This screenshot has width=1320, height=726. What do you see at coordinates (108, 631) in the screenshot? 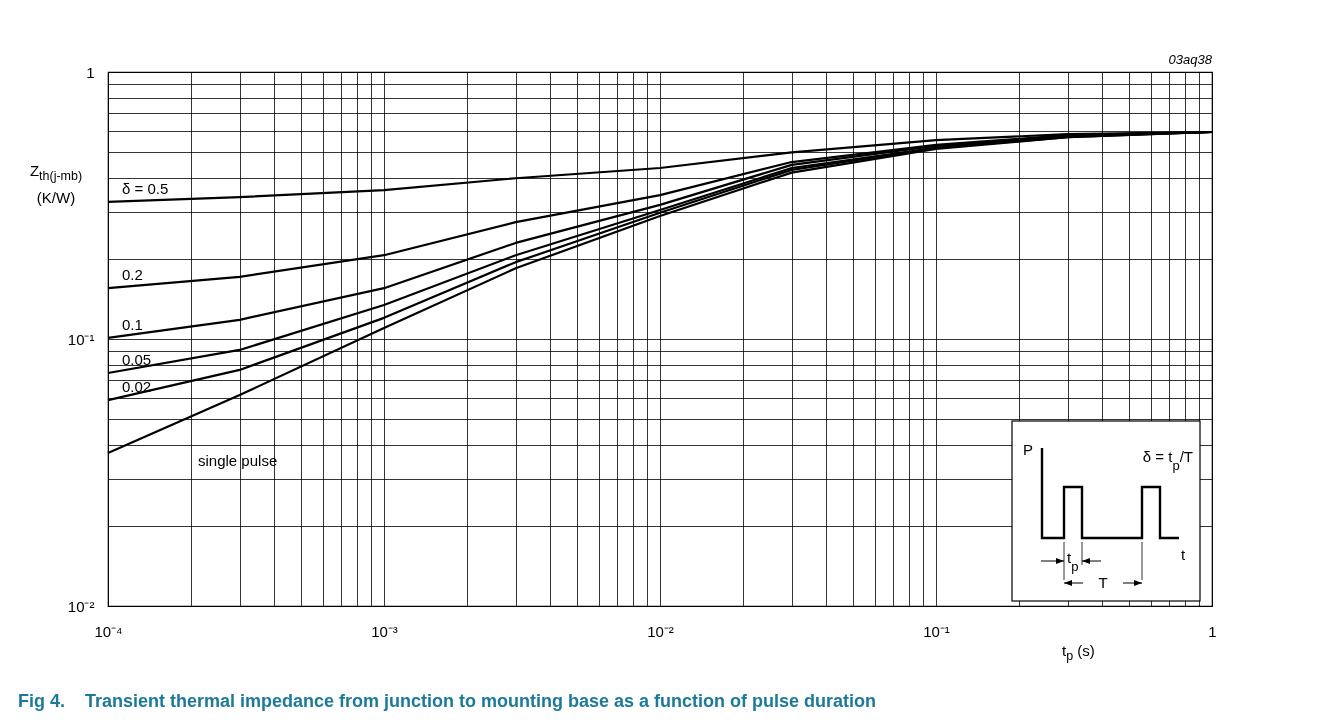
I see `x-tick-label: 10⁻⁴` at bounding box center [108, 631].